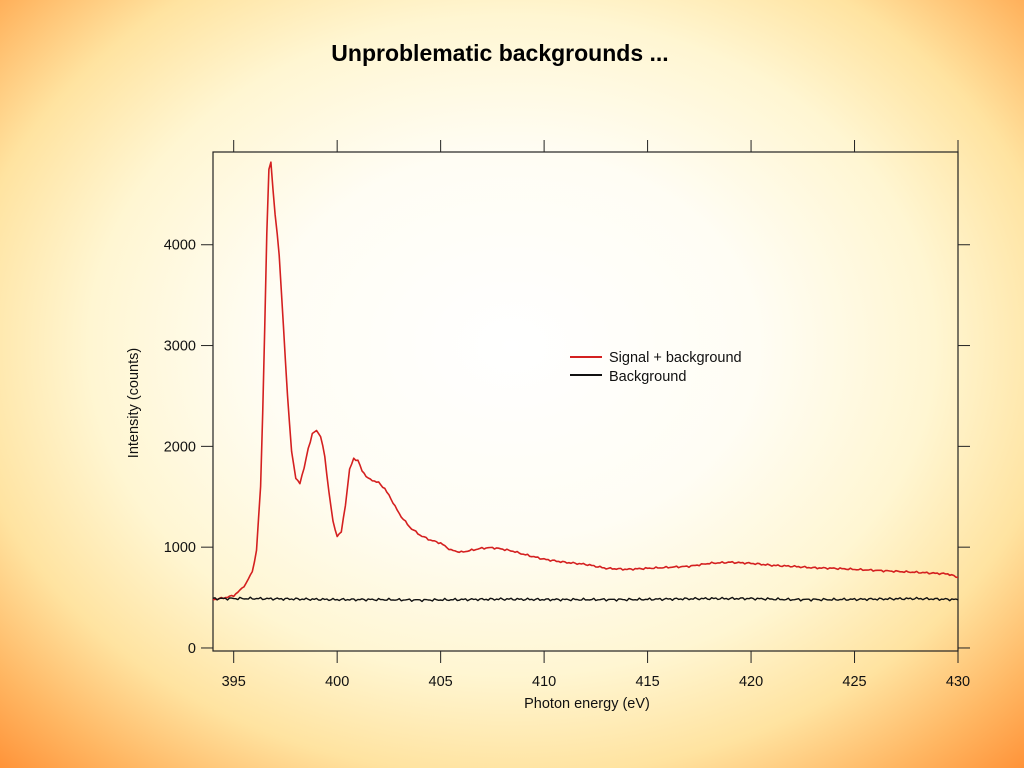  I want to click on y-tick-label: 1000, so click(180, 548).